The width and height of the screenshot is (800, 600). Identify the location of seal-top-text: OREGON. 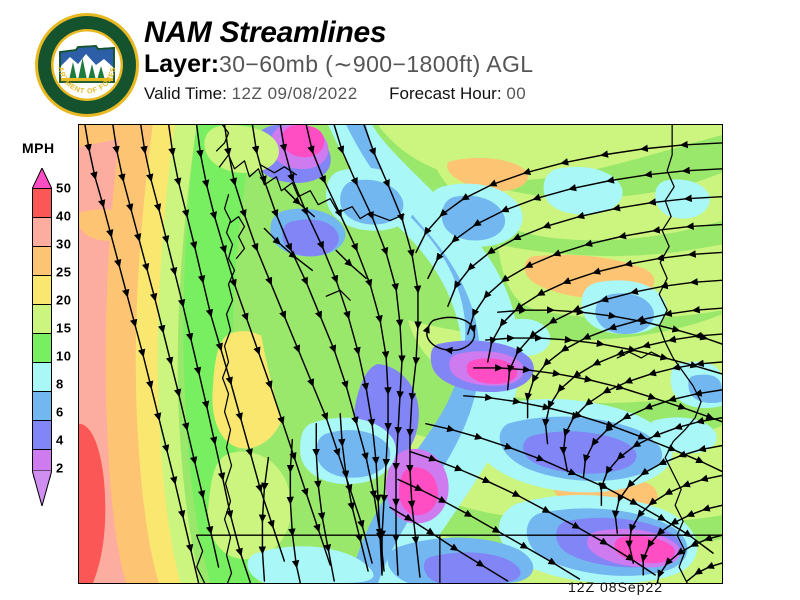
(60, 13).